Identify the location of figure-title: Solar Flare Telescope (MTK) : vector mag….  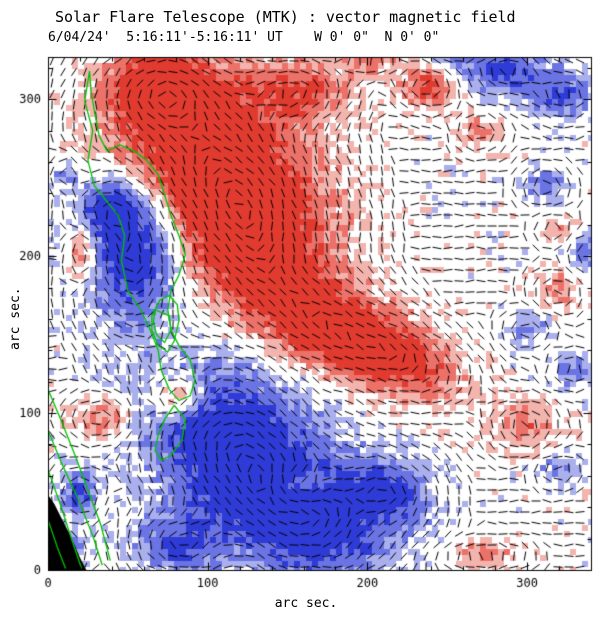
(285, 17).